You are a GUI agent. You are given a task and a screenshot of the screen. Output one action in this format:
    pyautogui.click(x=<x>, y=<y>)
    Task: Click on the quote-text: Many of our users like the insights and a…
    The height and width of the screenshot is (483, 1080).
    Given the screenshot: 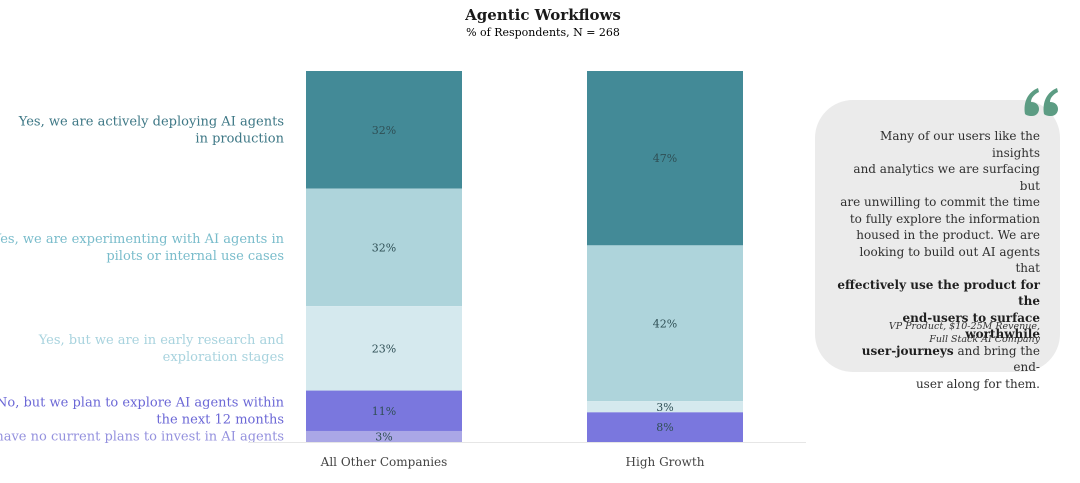 What is the action you would take?
    pyautogui.click(x=936, y=260)
    